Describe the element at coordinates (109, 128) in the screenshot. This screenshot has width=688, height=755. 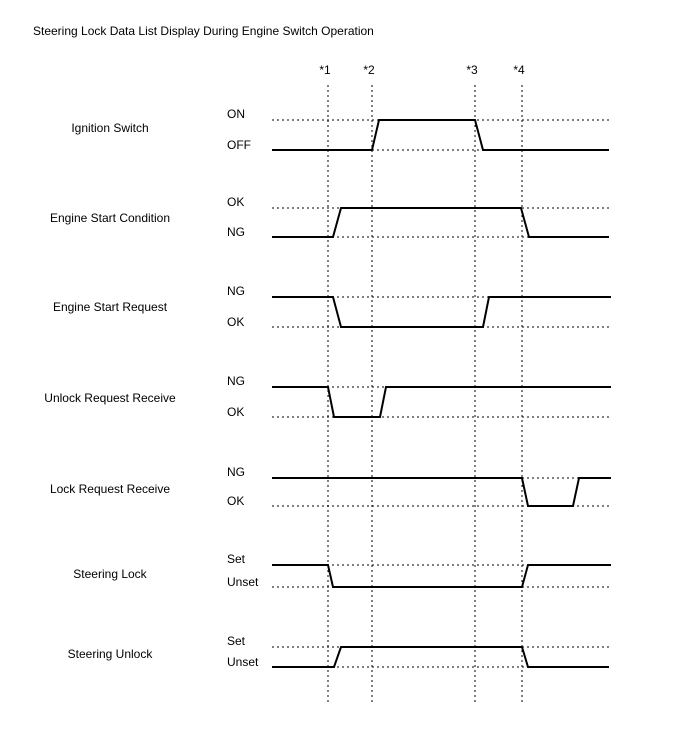
I see `signal-name: Ignition Switch` at that location.